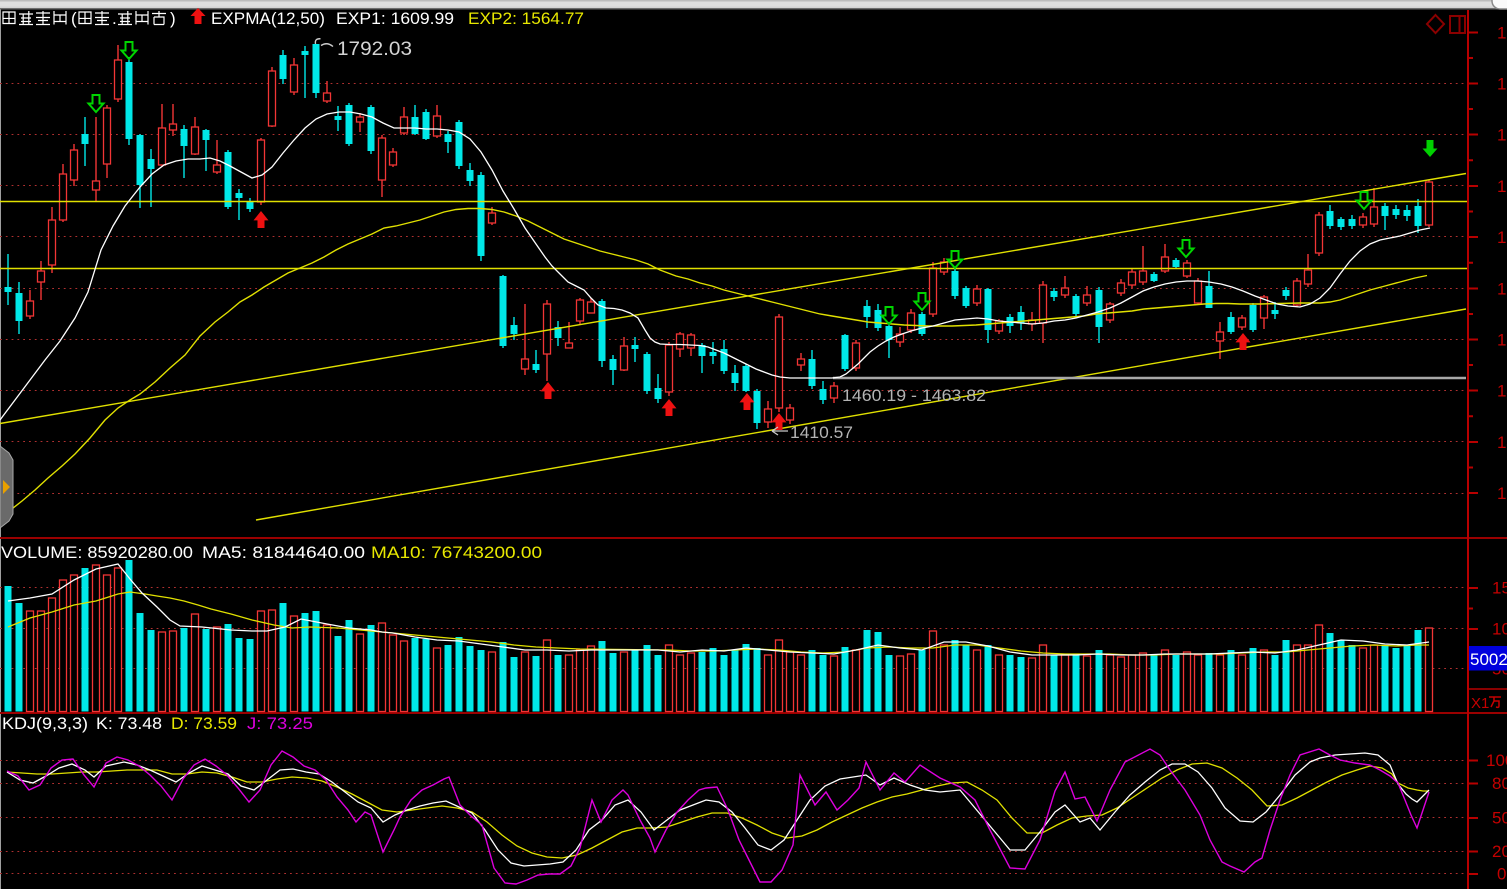 The height and width of the screenshot is (889, 1507). What do you see at coordinates (1499, 818) in the screenshot?
I see `svg-text: 50` at bounding box center [1499, 818].